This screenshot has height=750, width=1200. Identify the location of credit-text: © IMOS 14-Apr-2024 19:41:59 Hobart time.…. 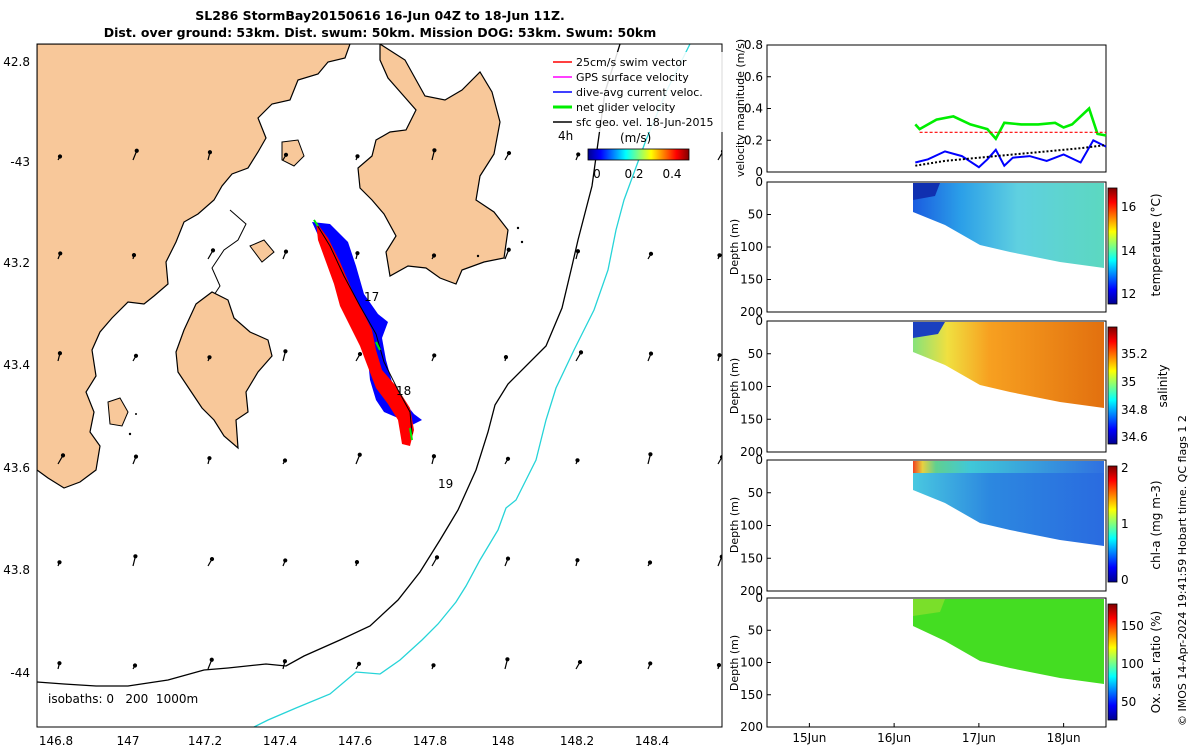
(1182, 570).